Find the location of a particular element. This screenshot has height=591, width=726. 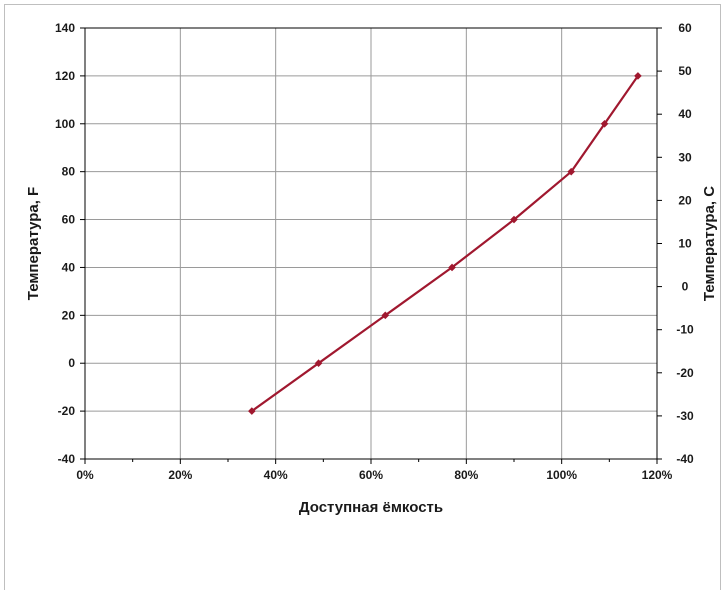

y-tick-label: 120 is located at coordinates (65, 76).